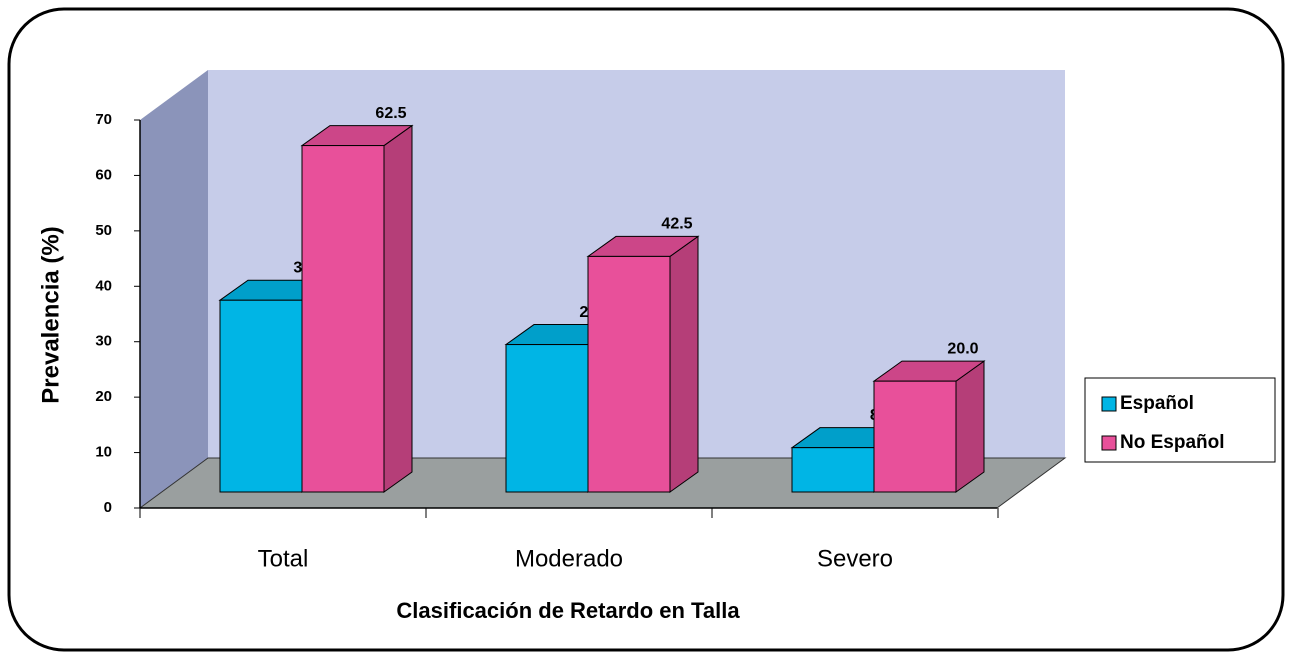  Describe the element at coordinates (390, 113) in the screenshot. I see `value-label: 62.5` at that location.